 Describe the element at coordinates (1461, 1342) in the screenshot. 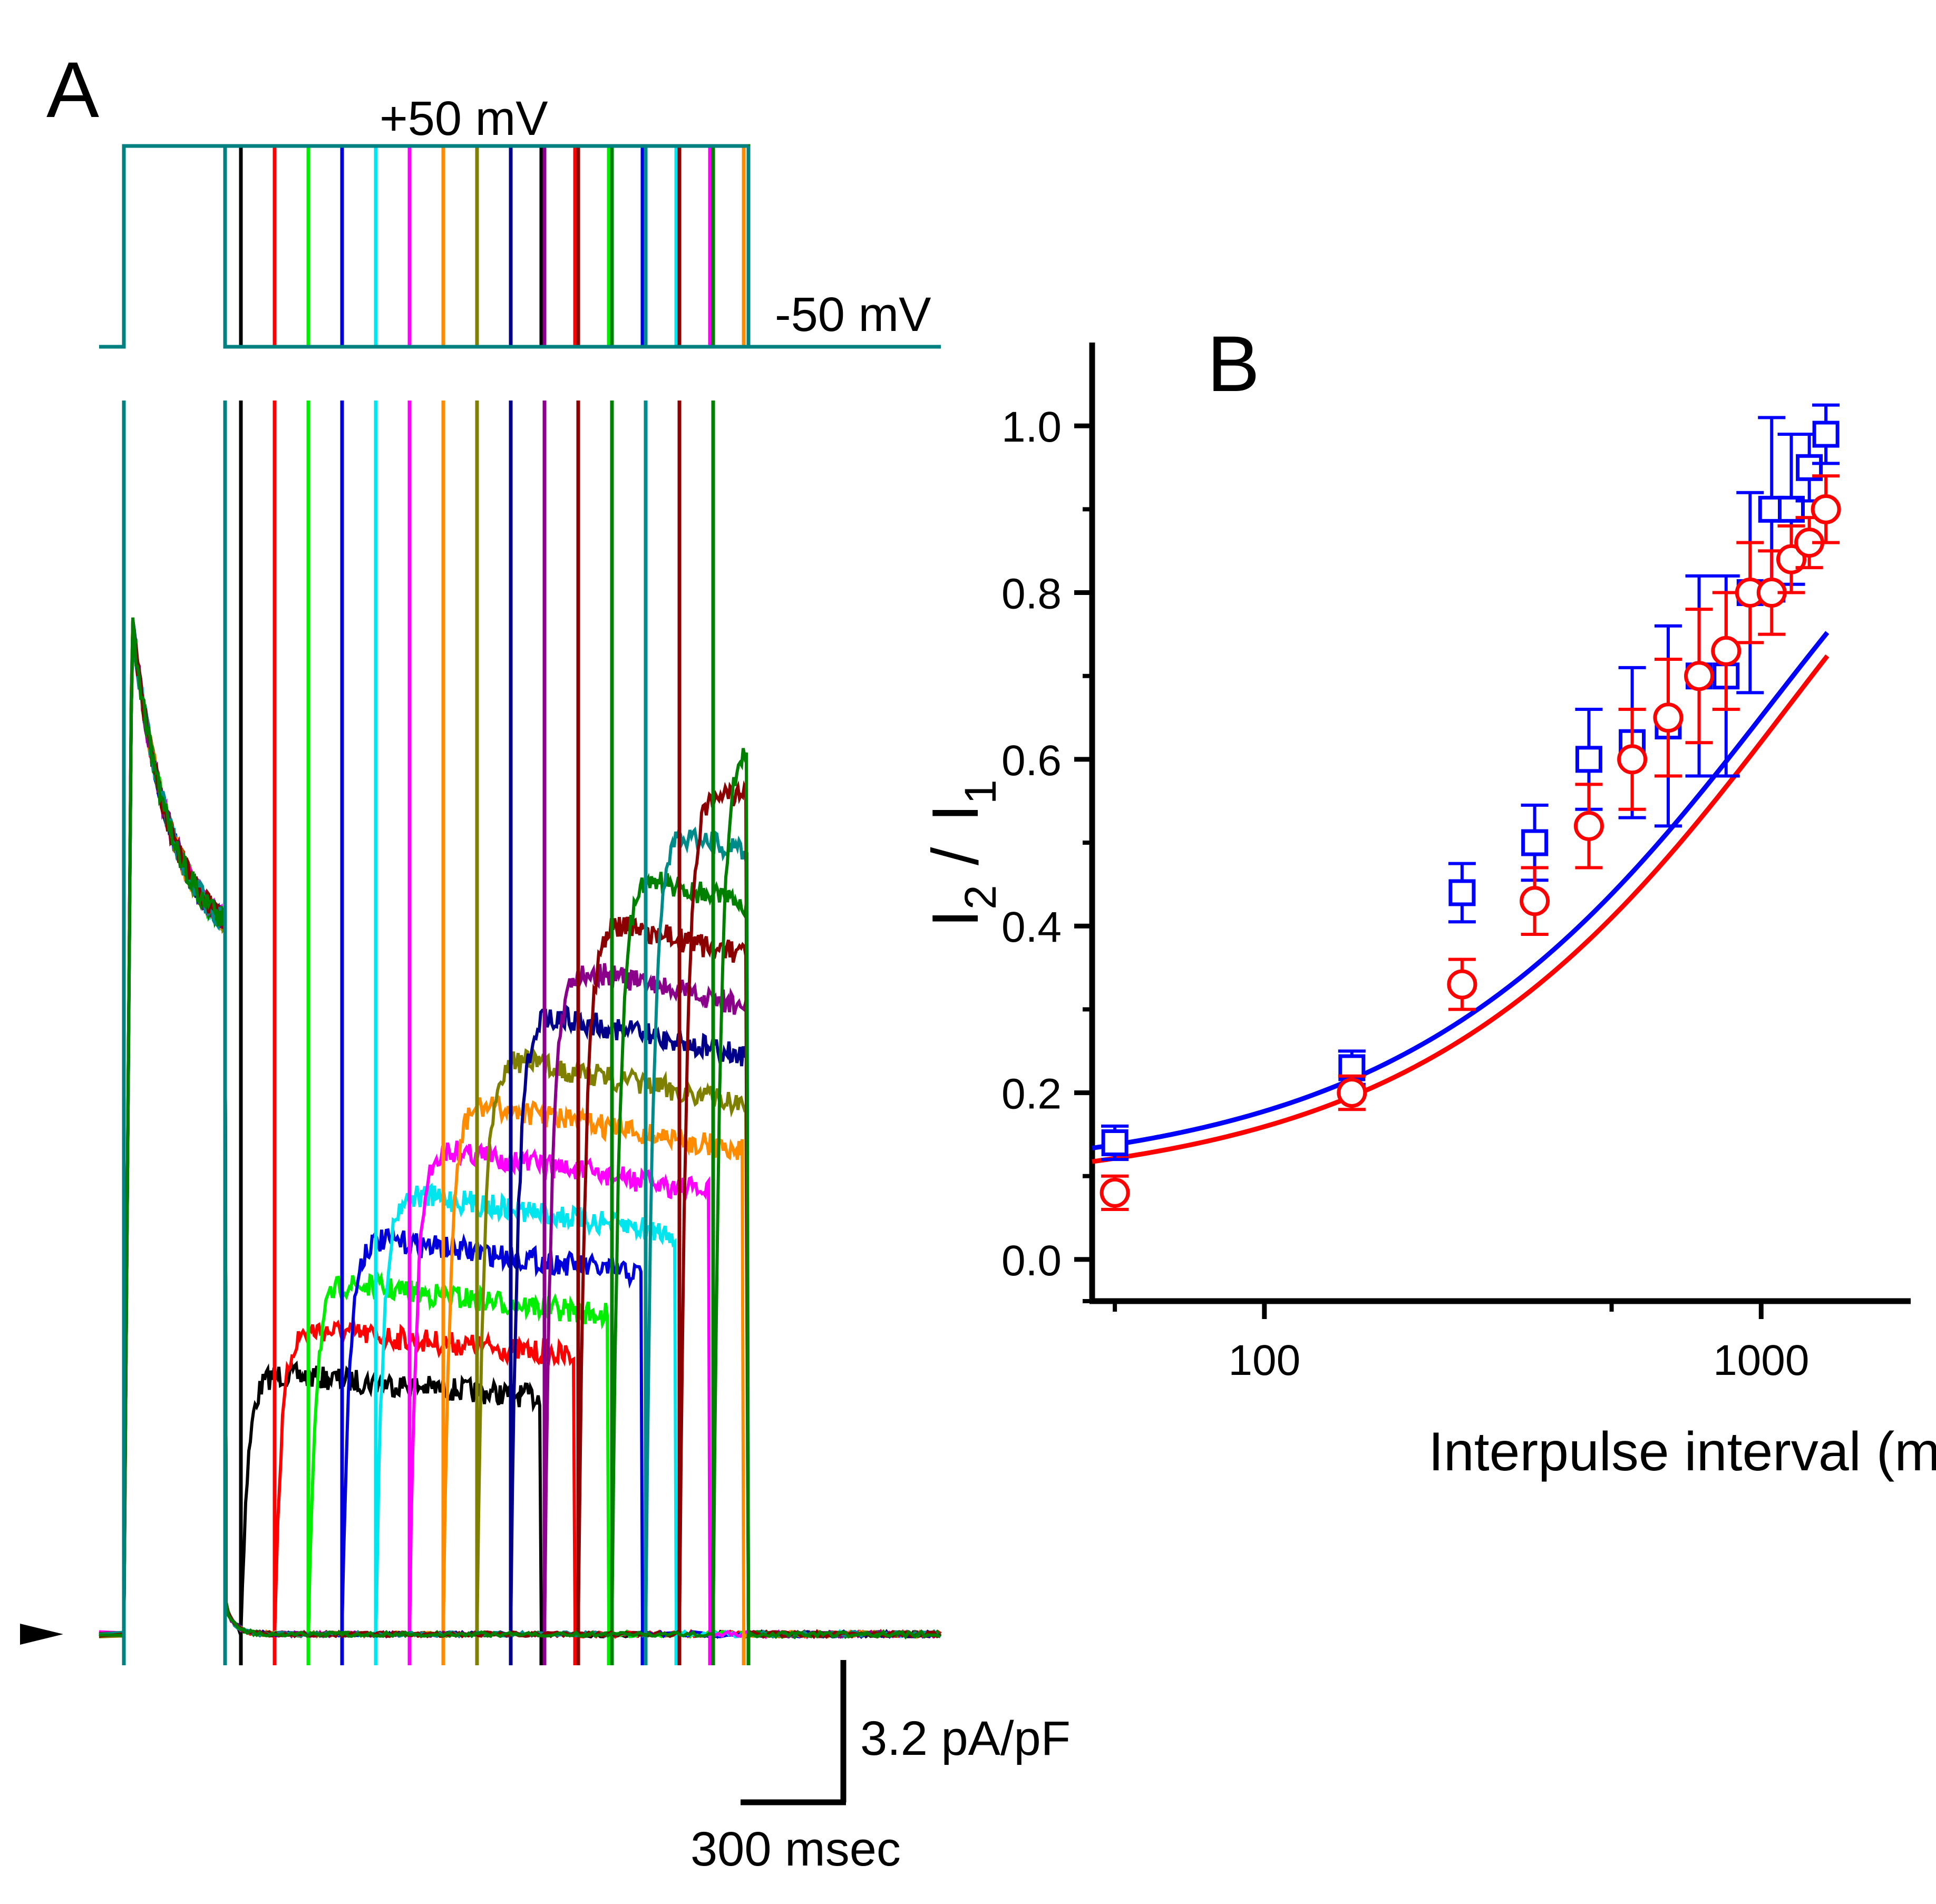

I see `x-axis-ticks: 100 1000` at that location.